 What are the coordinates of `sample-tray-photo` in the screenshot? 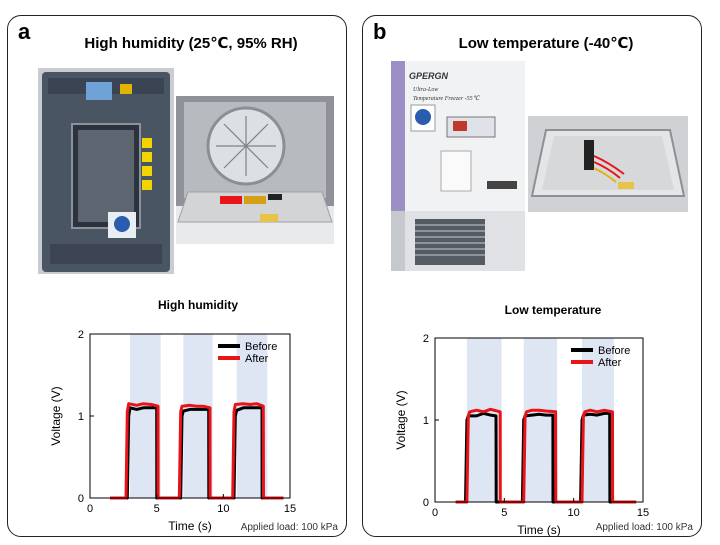 It's located at (608, 164).